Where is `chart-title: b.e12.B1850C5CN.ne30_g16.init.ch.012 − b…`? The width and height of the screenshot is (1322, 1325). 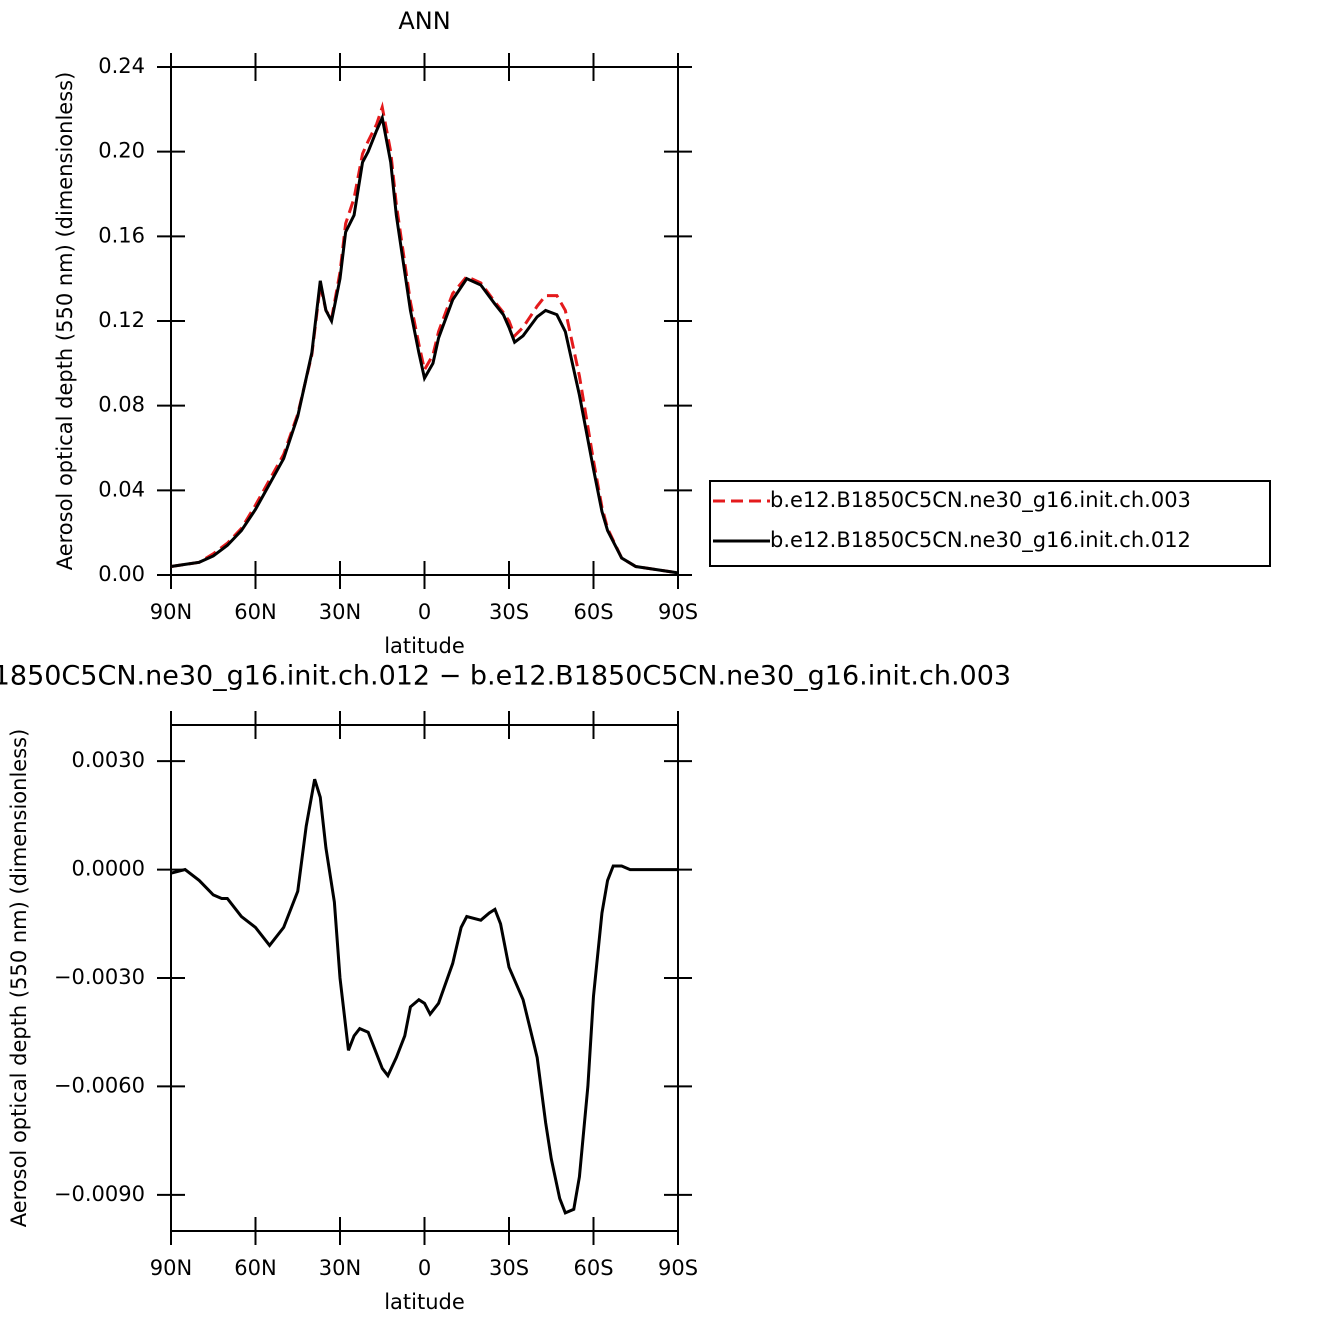
chart-title: b.e12.B1850C5CN.ne30_g16.init.ch.012 − b… is located at coordinates (505, 676).